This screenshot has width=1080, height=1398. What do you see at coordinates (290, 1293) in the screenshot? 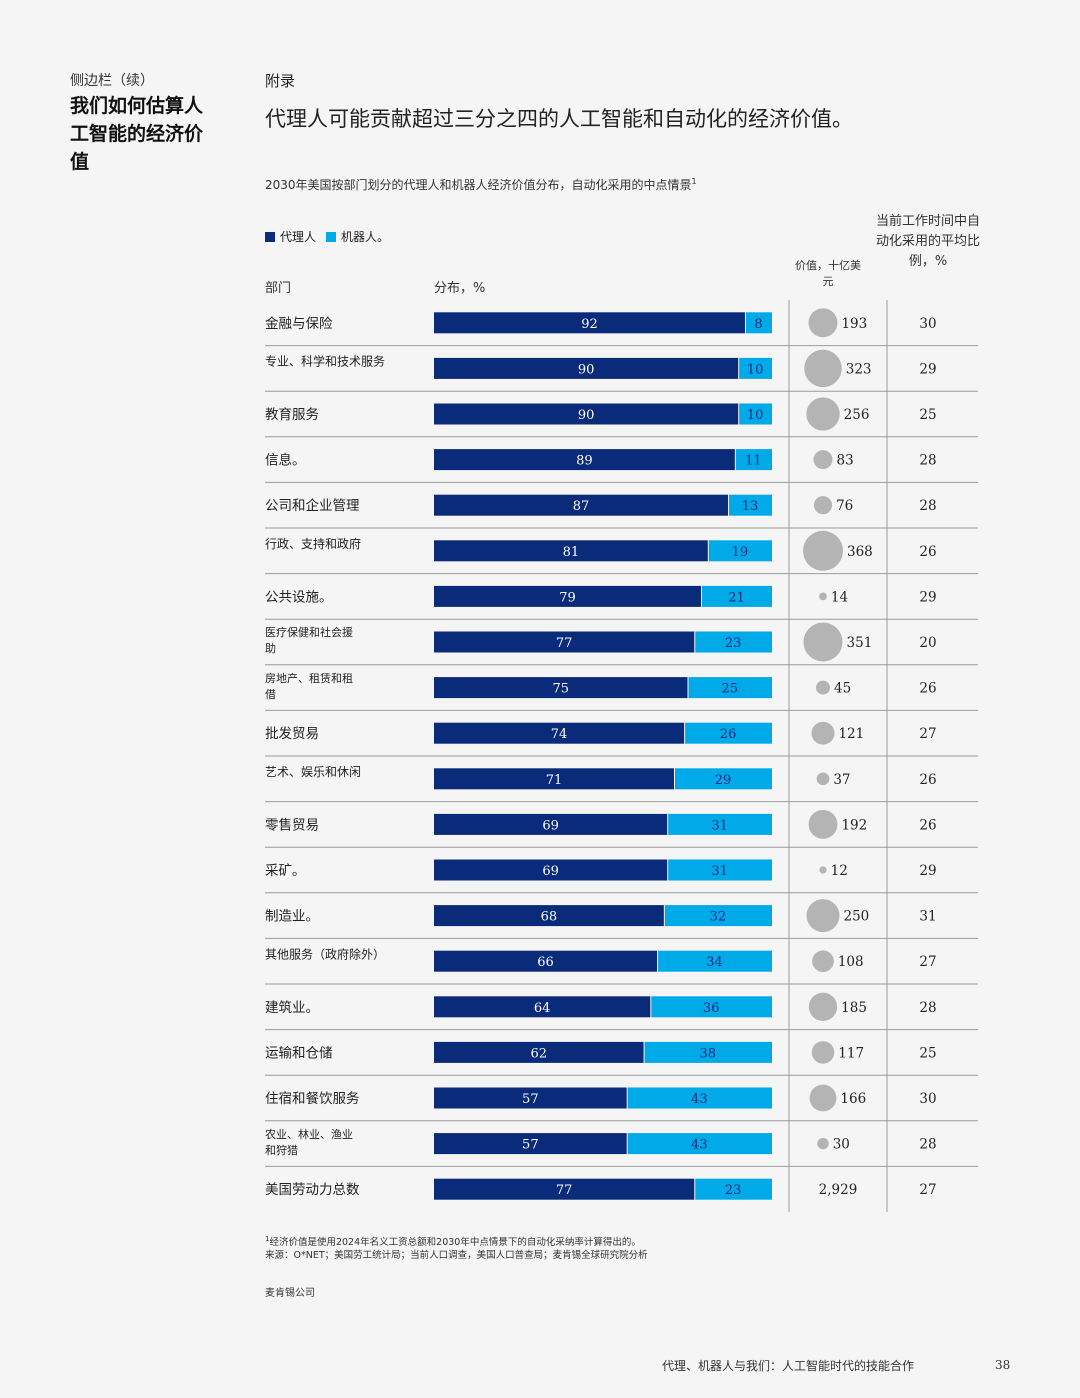
I see `company-name: 麦肯锡公司` at bounding box center [290, 1293].